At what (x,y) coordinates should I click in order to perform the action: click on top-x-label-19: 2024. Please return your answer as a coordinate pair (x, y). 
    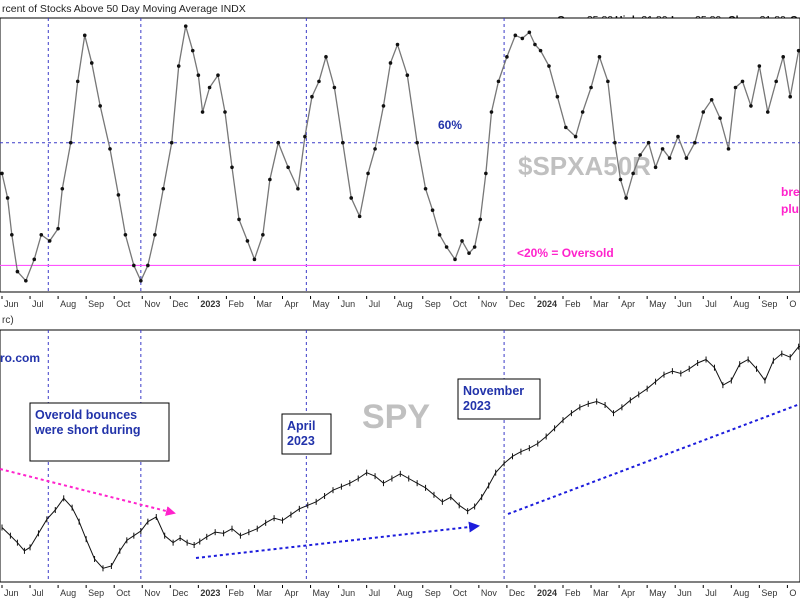
    Looking at the image, I should click on (547, 304).